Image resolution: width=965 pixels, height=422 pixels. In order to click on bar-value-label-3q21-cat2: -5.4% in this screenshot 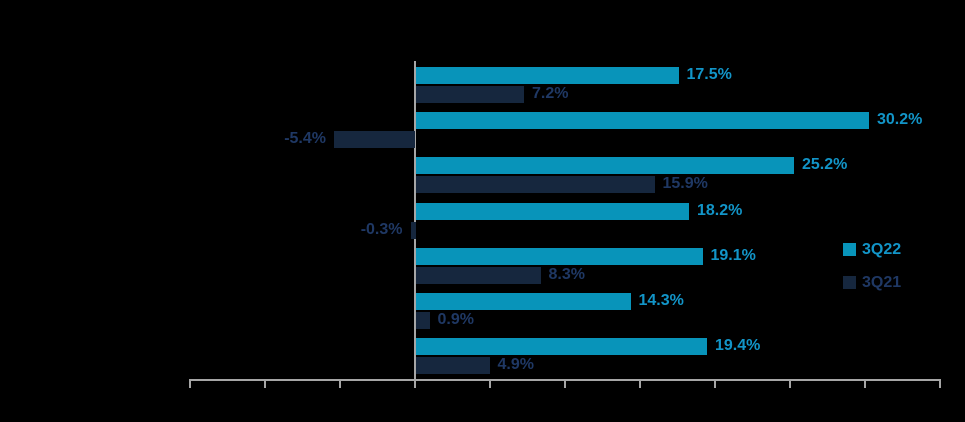, I will do `click(305, 138)`.